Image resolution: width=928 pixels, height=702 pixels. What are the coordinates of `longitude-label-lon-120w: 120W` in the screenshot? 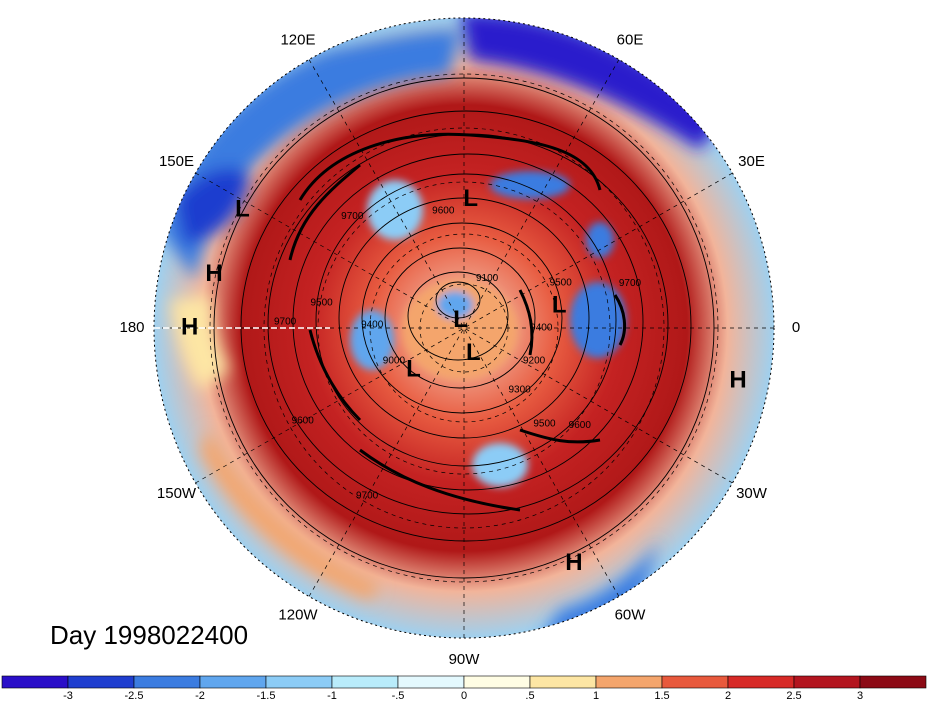 It's located at (298, 614).